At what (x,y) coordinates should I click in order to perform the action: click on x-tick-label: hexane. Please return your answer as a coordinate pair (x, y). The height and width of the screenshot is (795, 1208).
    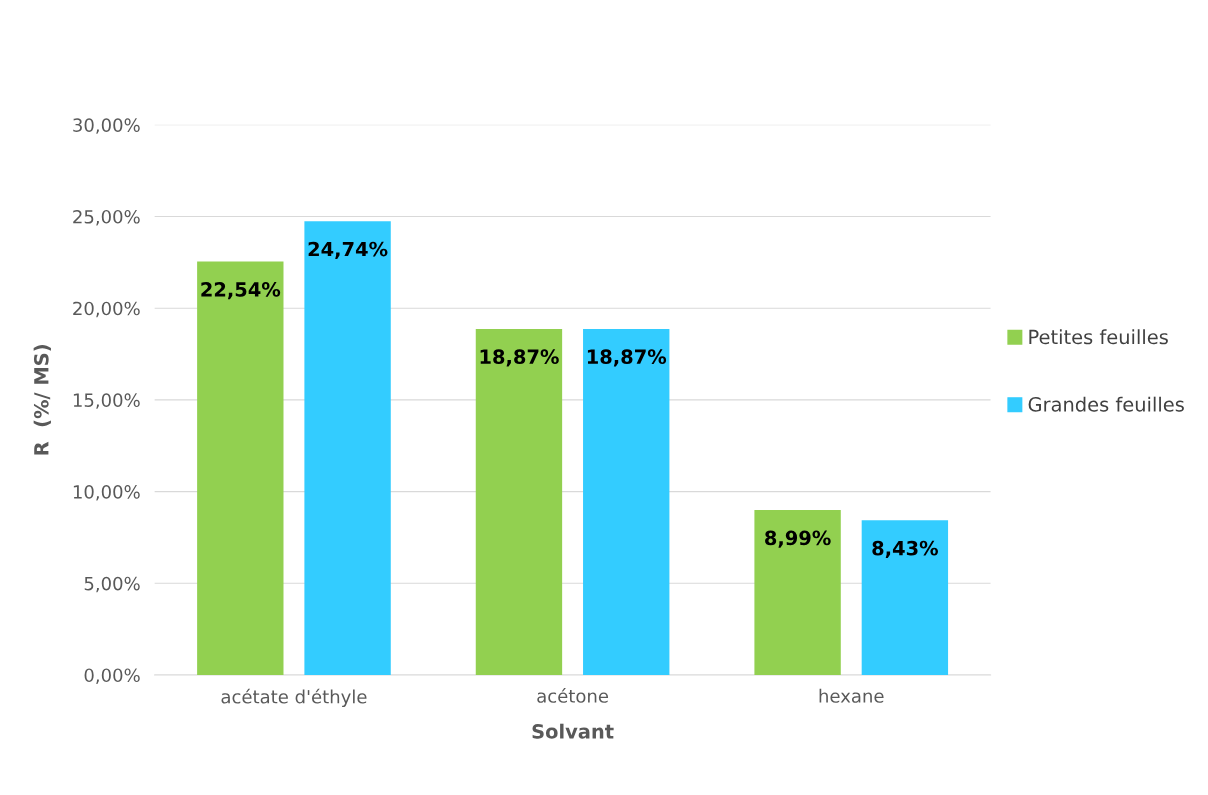
    Looking at the image, I should click on (851, 695).